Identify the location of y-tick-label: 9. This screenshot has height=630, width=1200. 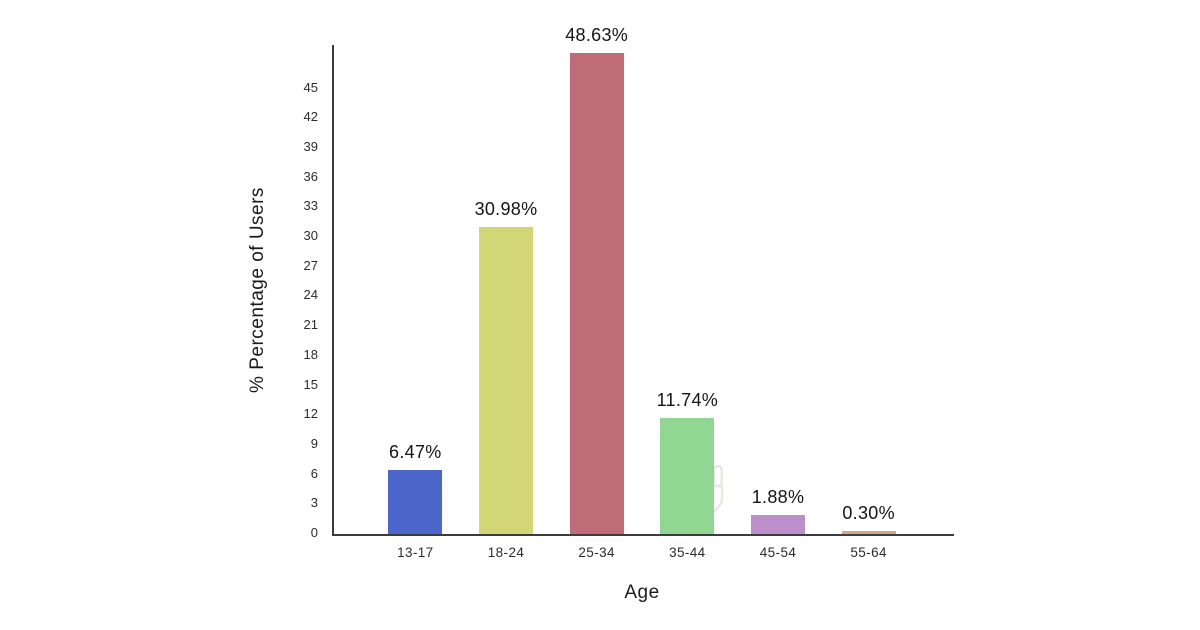
(314, 443).